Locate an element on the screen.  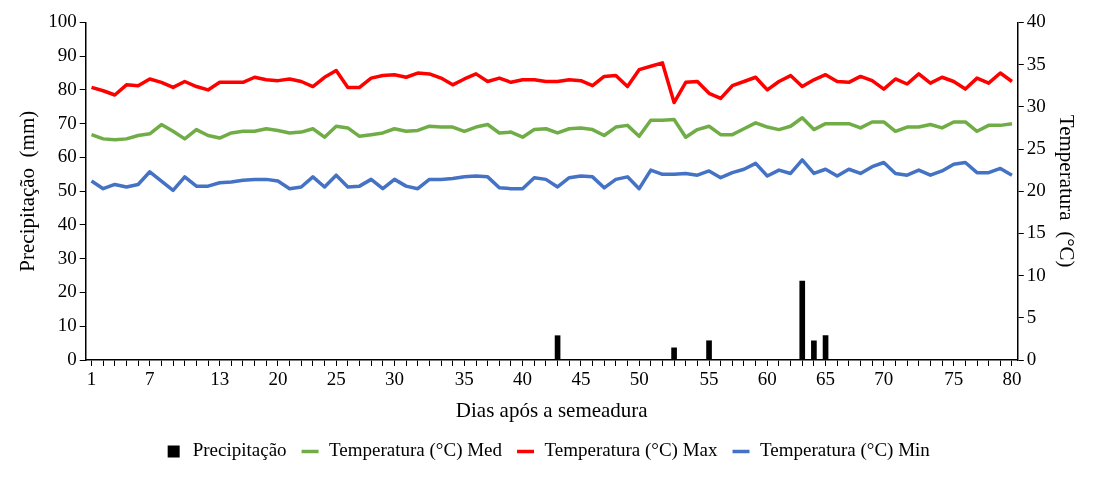
y-tick-label: 60 is located at coordinates (67, 156).